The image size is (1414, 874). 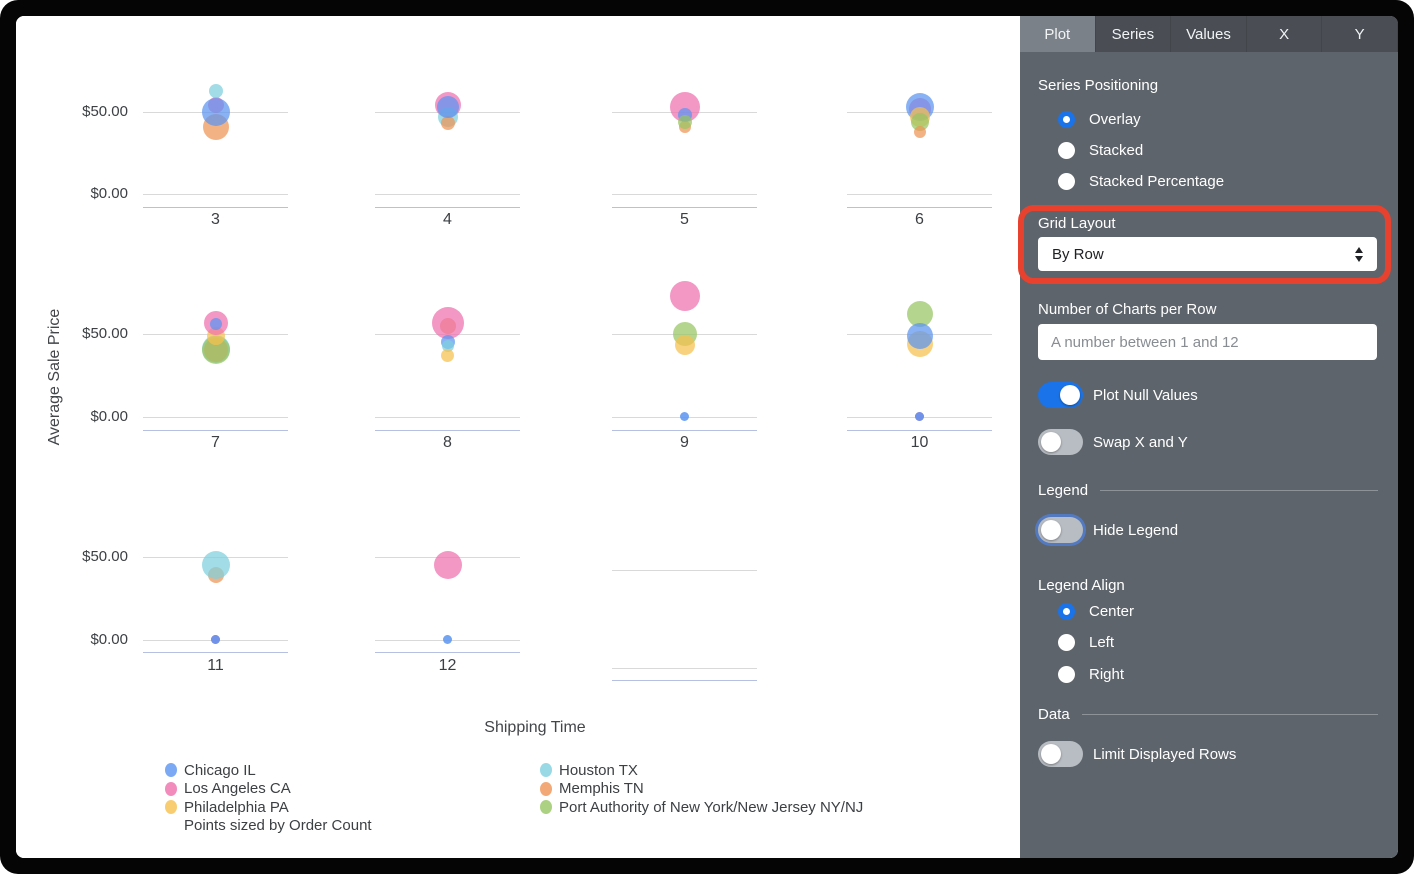 What do you see at coordinates (1359, 258) in the screenshot?
I see `arrow-down-icon` at bounding box center [1359, 258].